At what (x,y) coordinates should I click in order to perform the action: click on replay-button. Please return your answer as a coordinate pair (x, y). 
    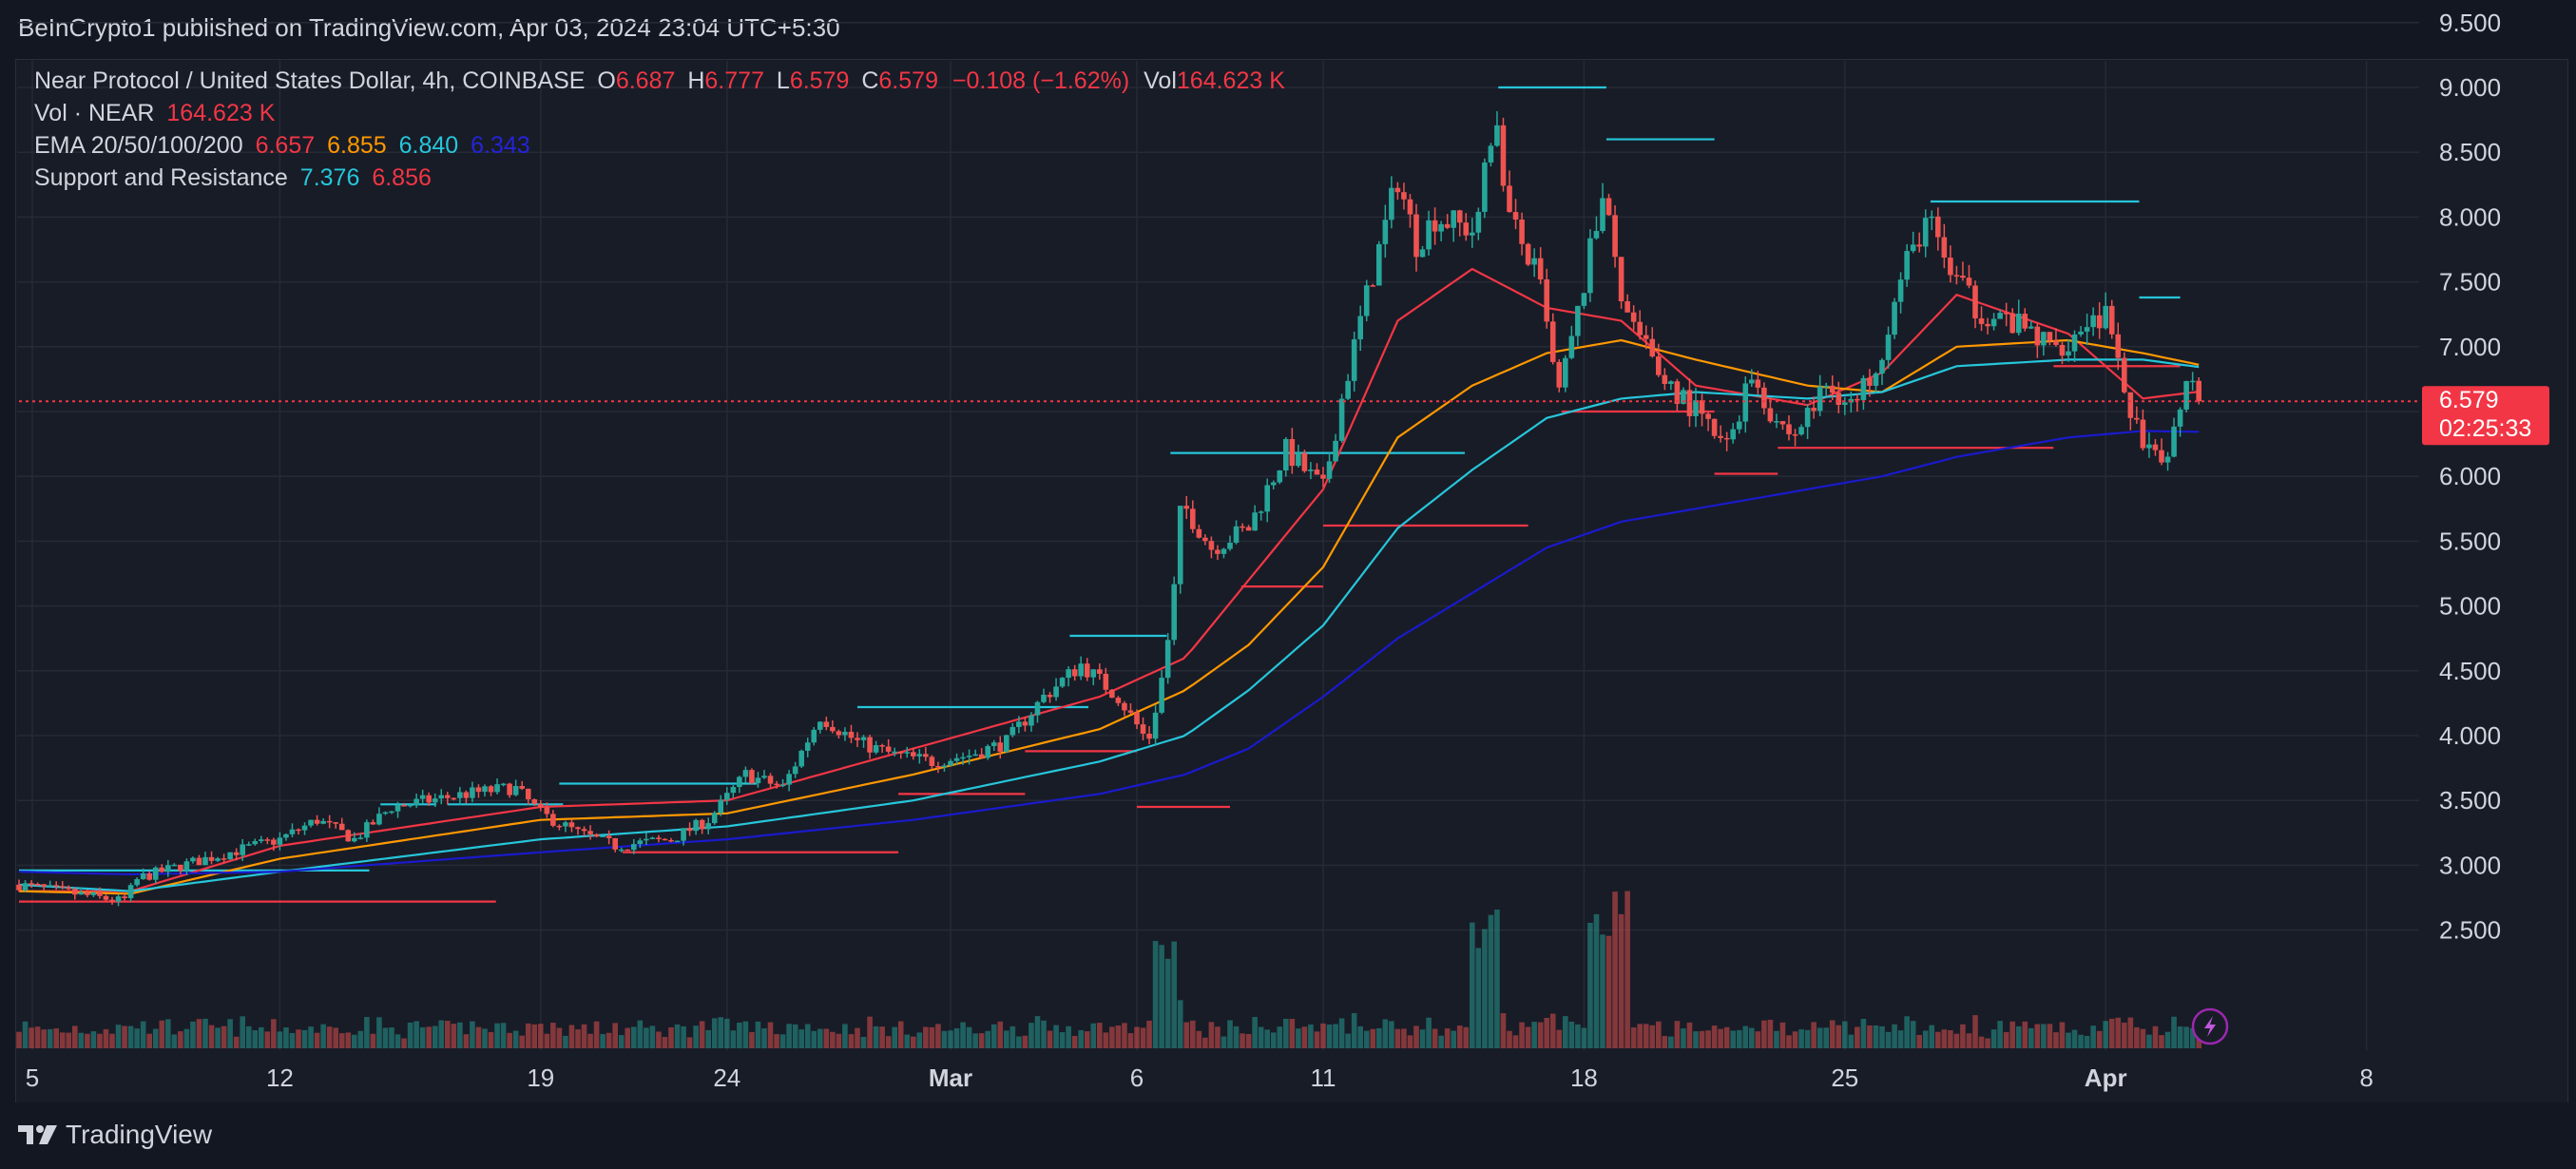
    Looking at the image, I should click on (2210, 1026).